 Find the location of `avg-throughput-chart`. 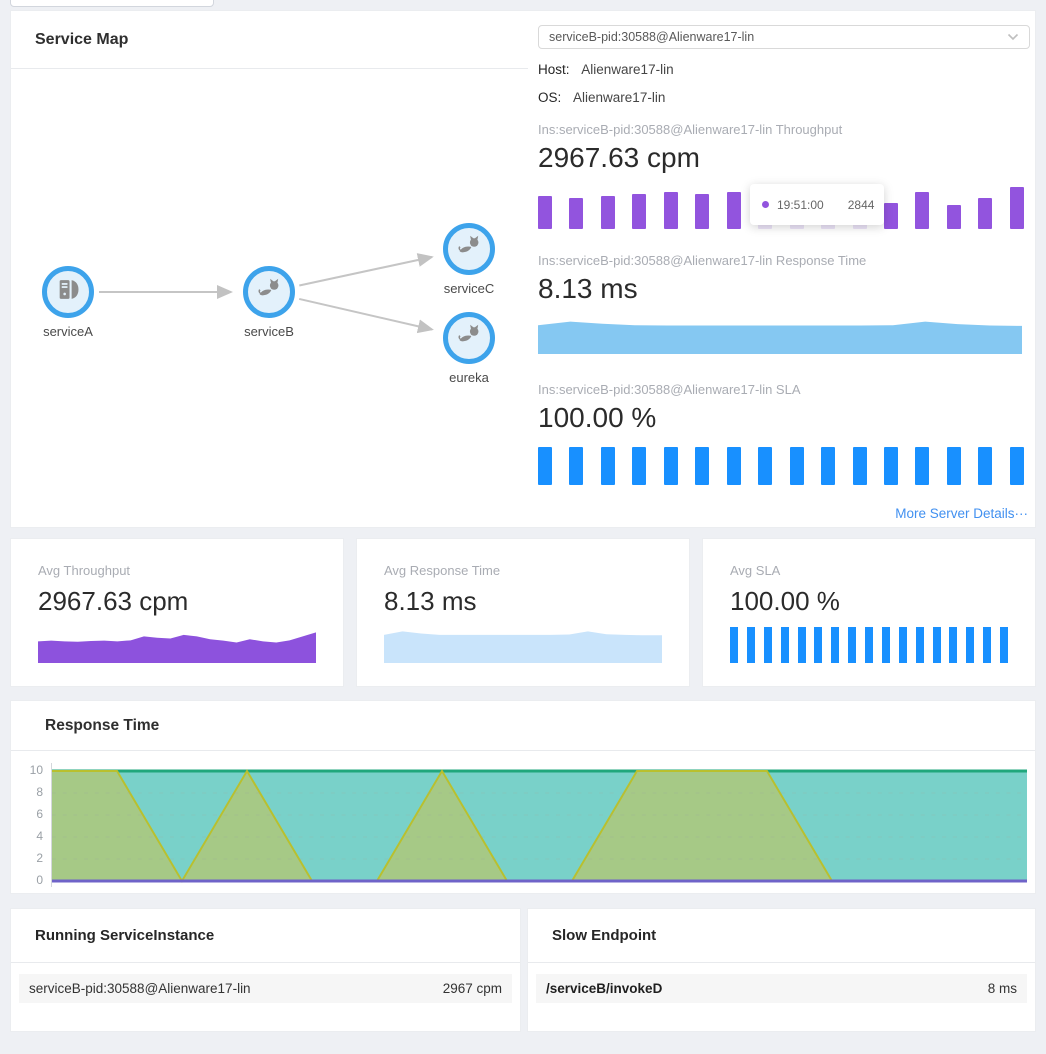

avg-throughput-chart is located at coordinates (177, 645).